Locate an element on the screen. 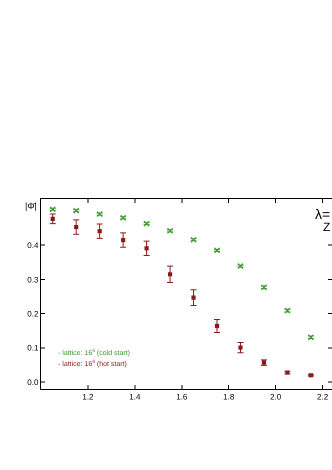  y-tick-label: 0.0 is located at coordinates (33, 382).